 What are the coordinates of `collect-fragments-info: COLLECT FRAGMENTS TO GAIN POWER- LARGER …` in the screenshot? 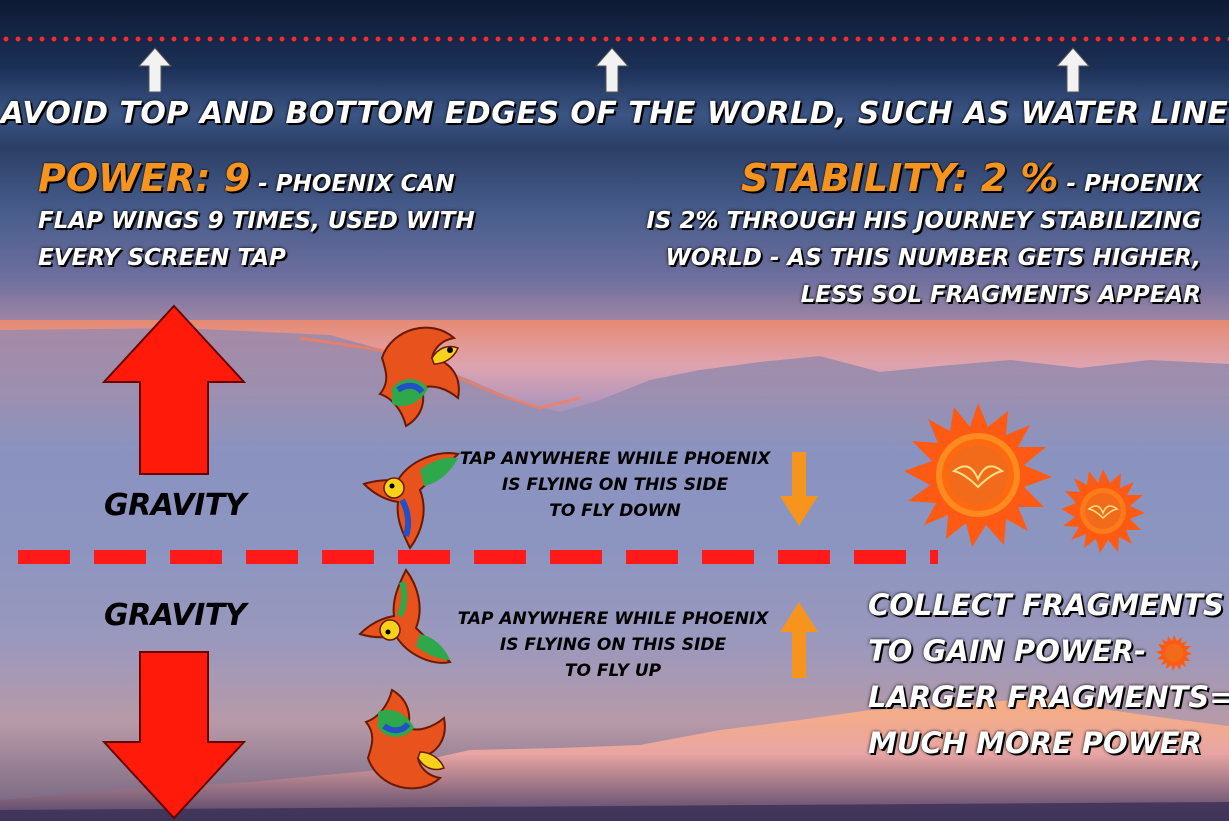 It's located at (1048, 674).